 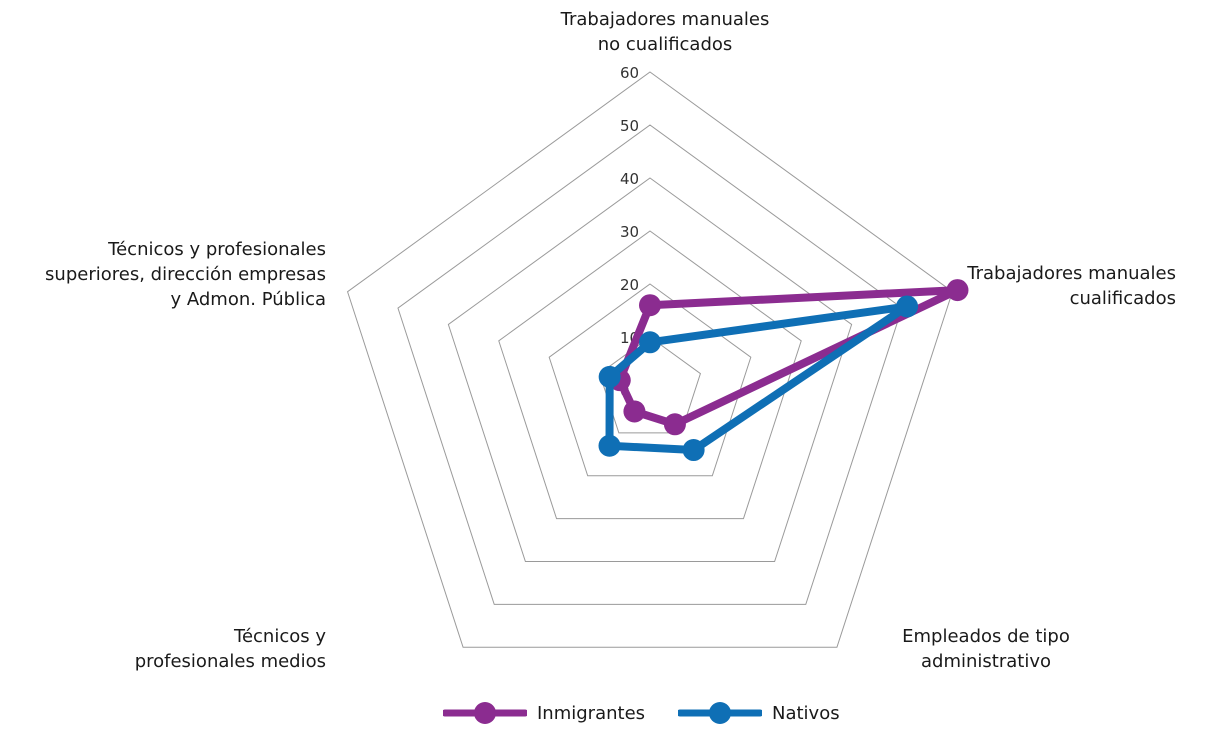 I want to click on category-label-administrative: Empleados de tipo administrativo, so click(x=986, y=649).